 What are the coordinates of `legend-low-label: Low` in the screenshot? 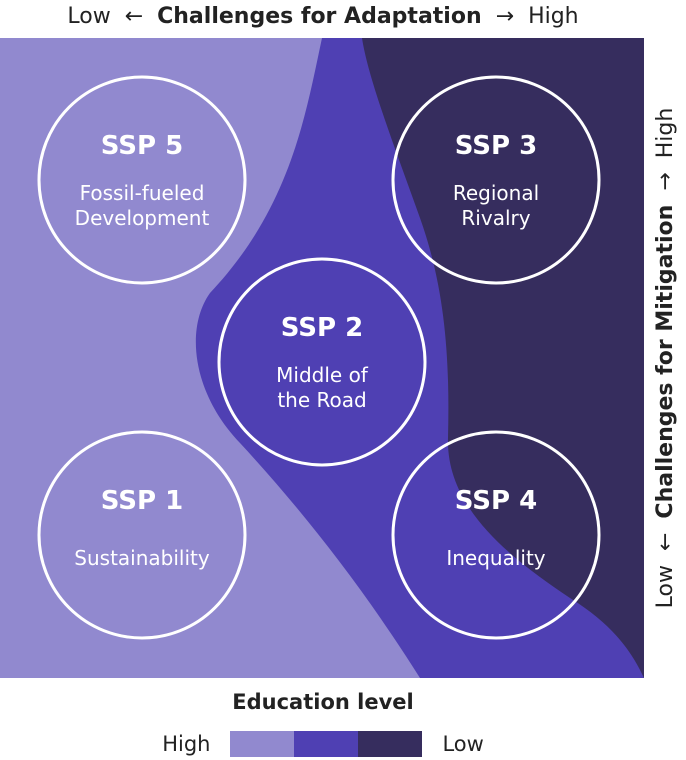 It's located at (463, 744).